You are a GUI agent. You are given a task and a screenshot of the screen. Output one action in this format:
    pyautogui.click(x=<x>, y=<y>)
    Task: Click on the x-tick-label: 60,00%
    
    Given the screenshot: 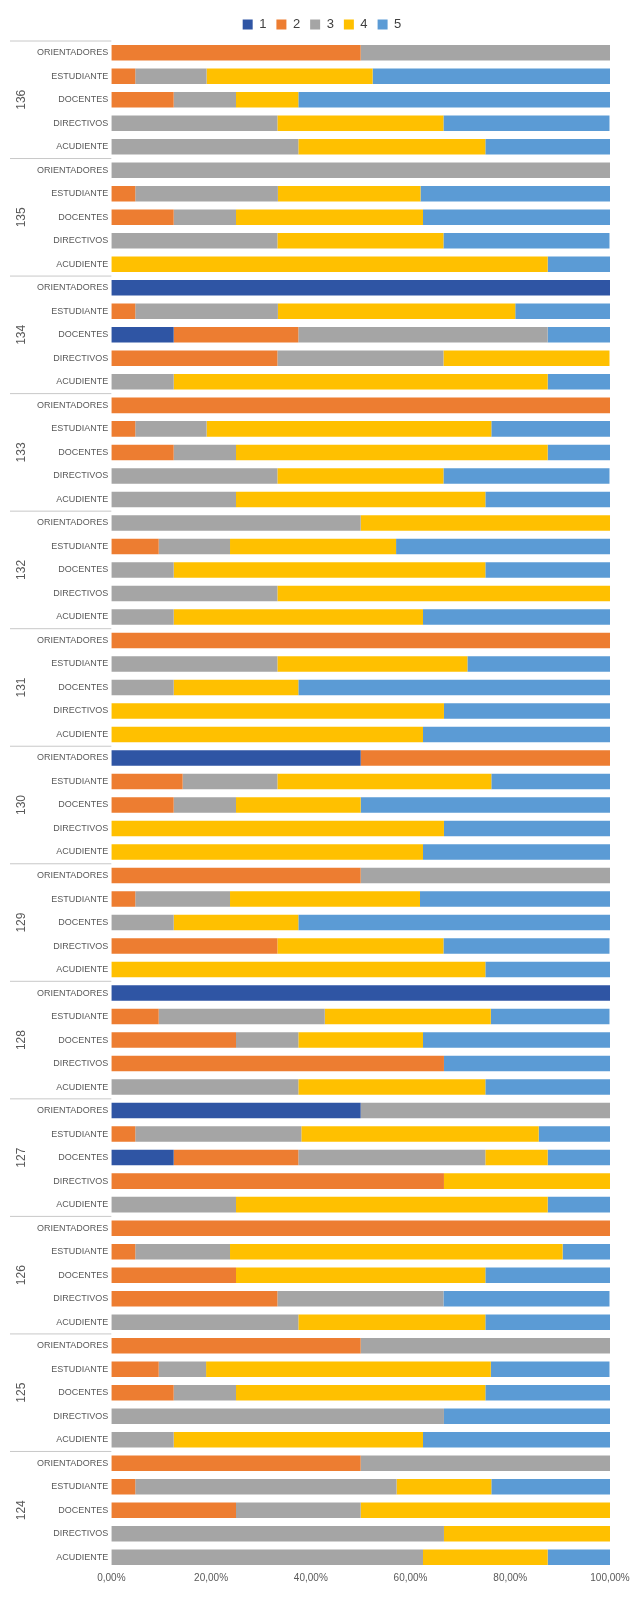 What is the action you would take?
    pyautogui.click(x=410, y=1577)
    